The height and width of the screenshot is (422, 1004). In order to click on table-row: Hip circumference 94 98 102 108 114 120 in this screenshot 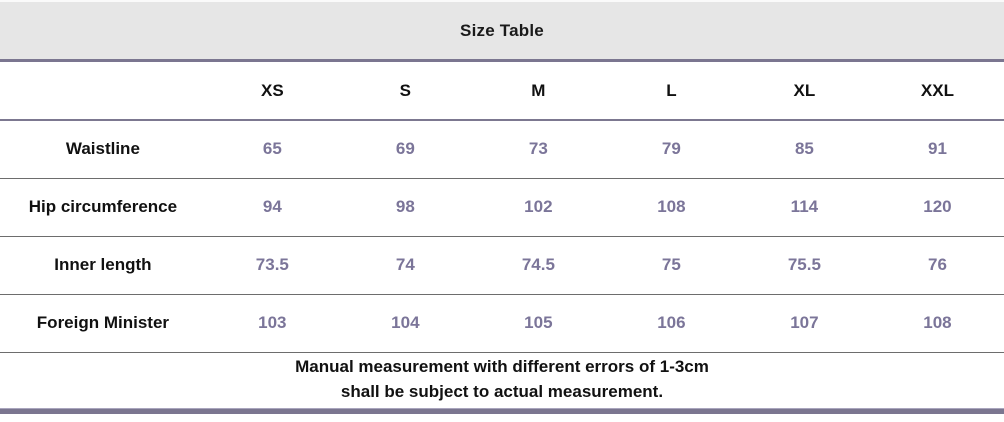, I will do `click(502, 207)`.